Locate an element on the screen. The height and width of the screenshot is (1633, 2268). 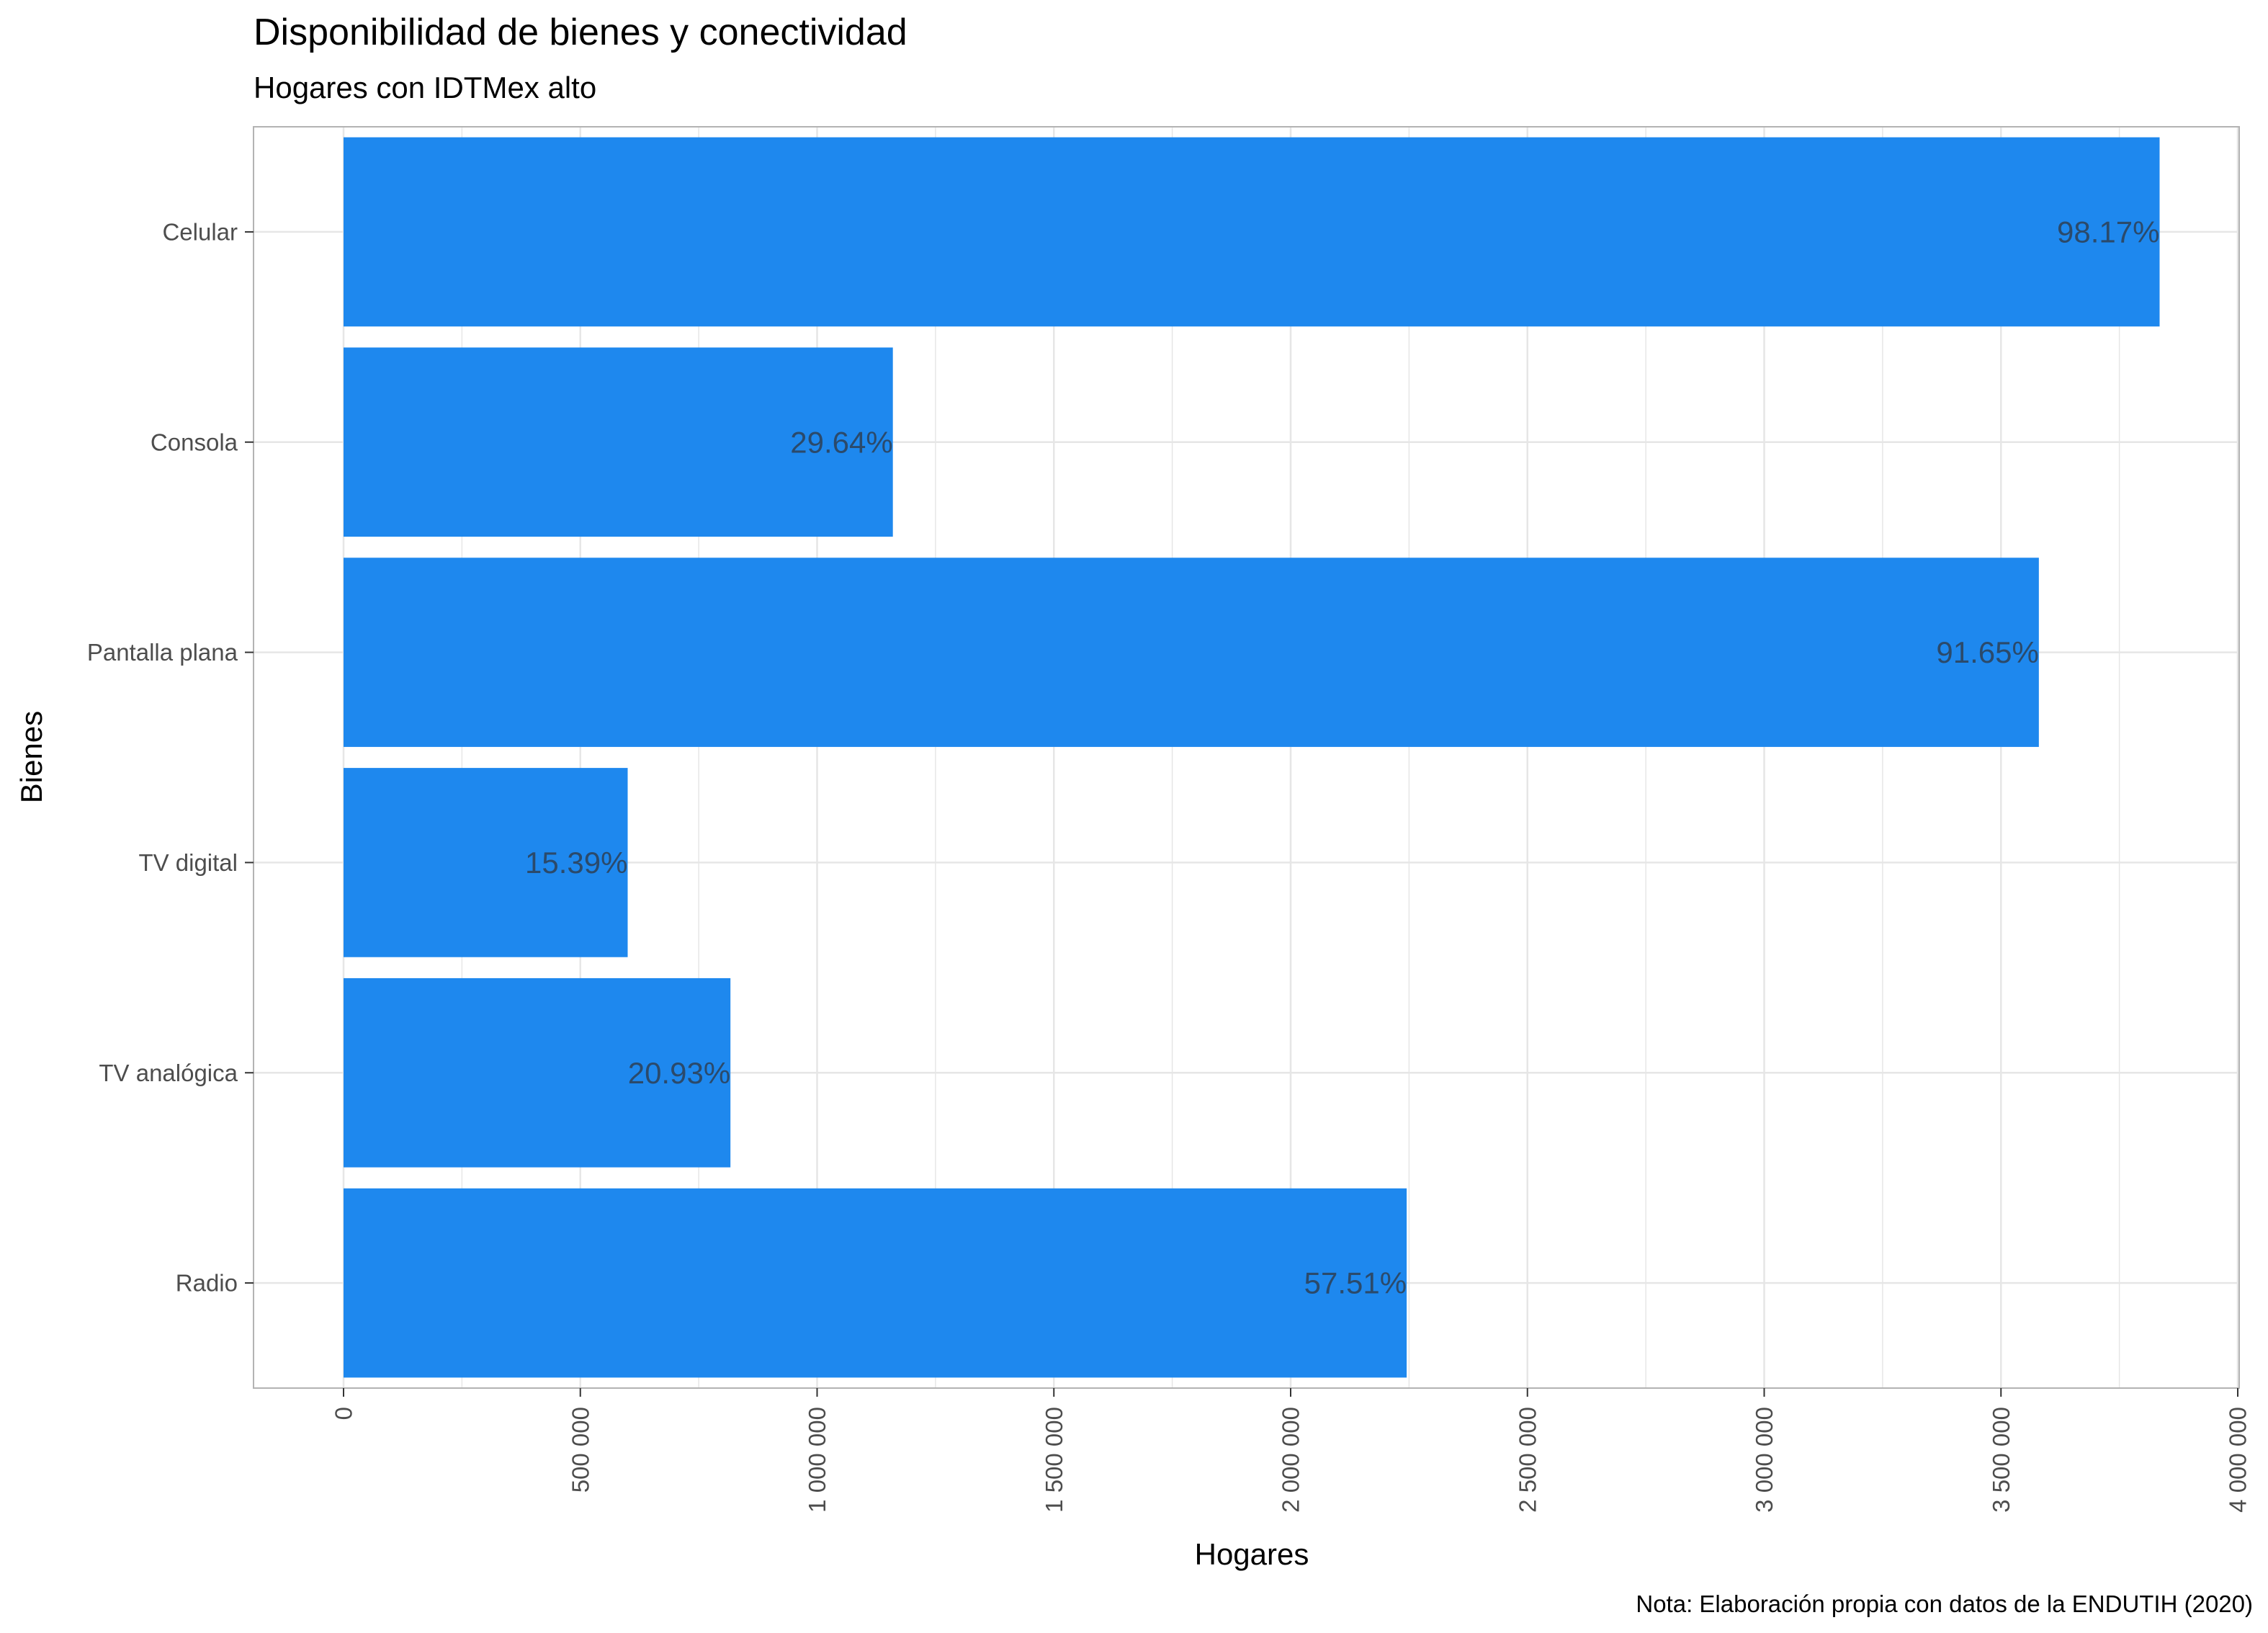
data-label: 57.51% is located at coordinates (1355, 1283).